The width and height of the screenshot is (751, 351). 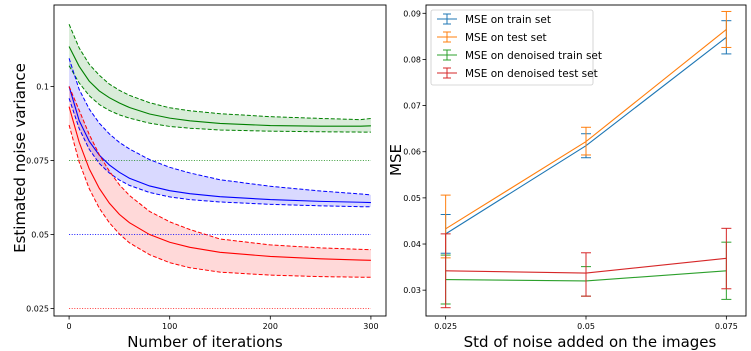 I want to click on y-tick-label: 0.09, so click(x=412, y=13).